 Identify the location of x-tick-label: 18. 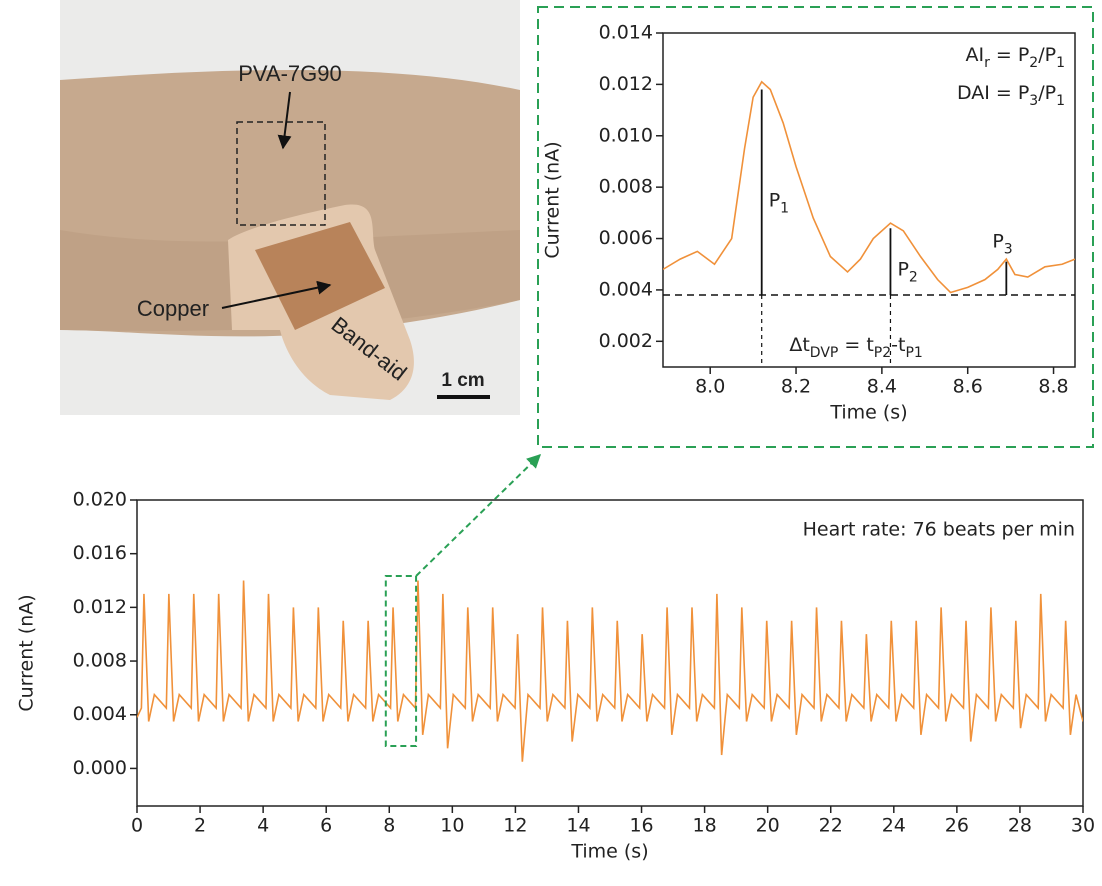
(705, 826).